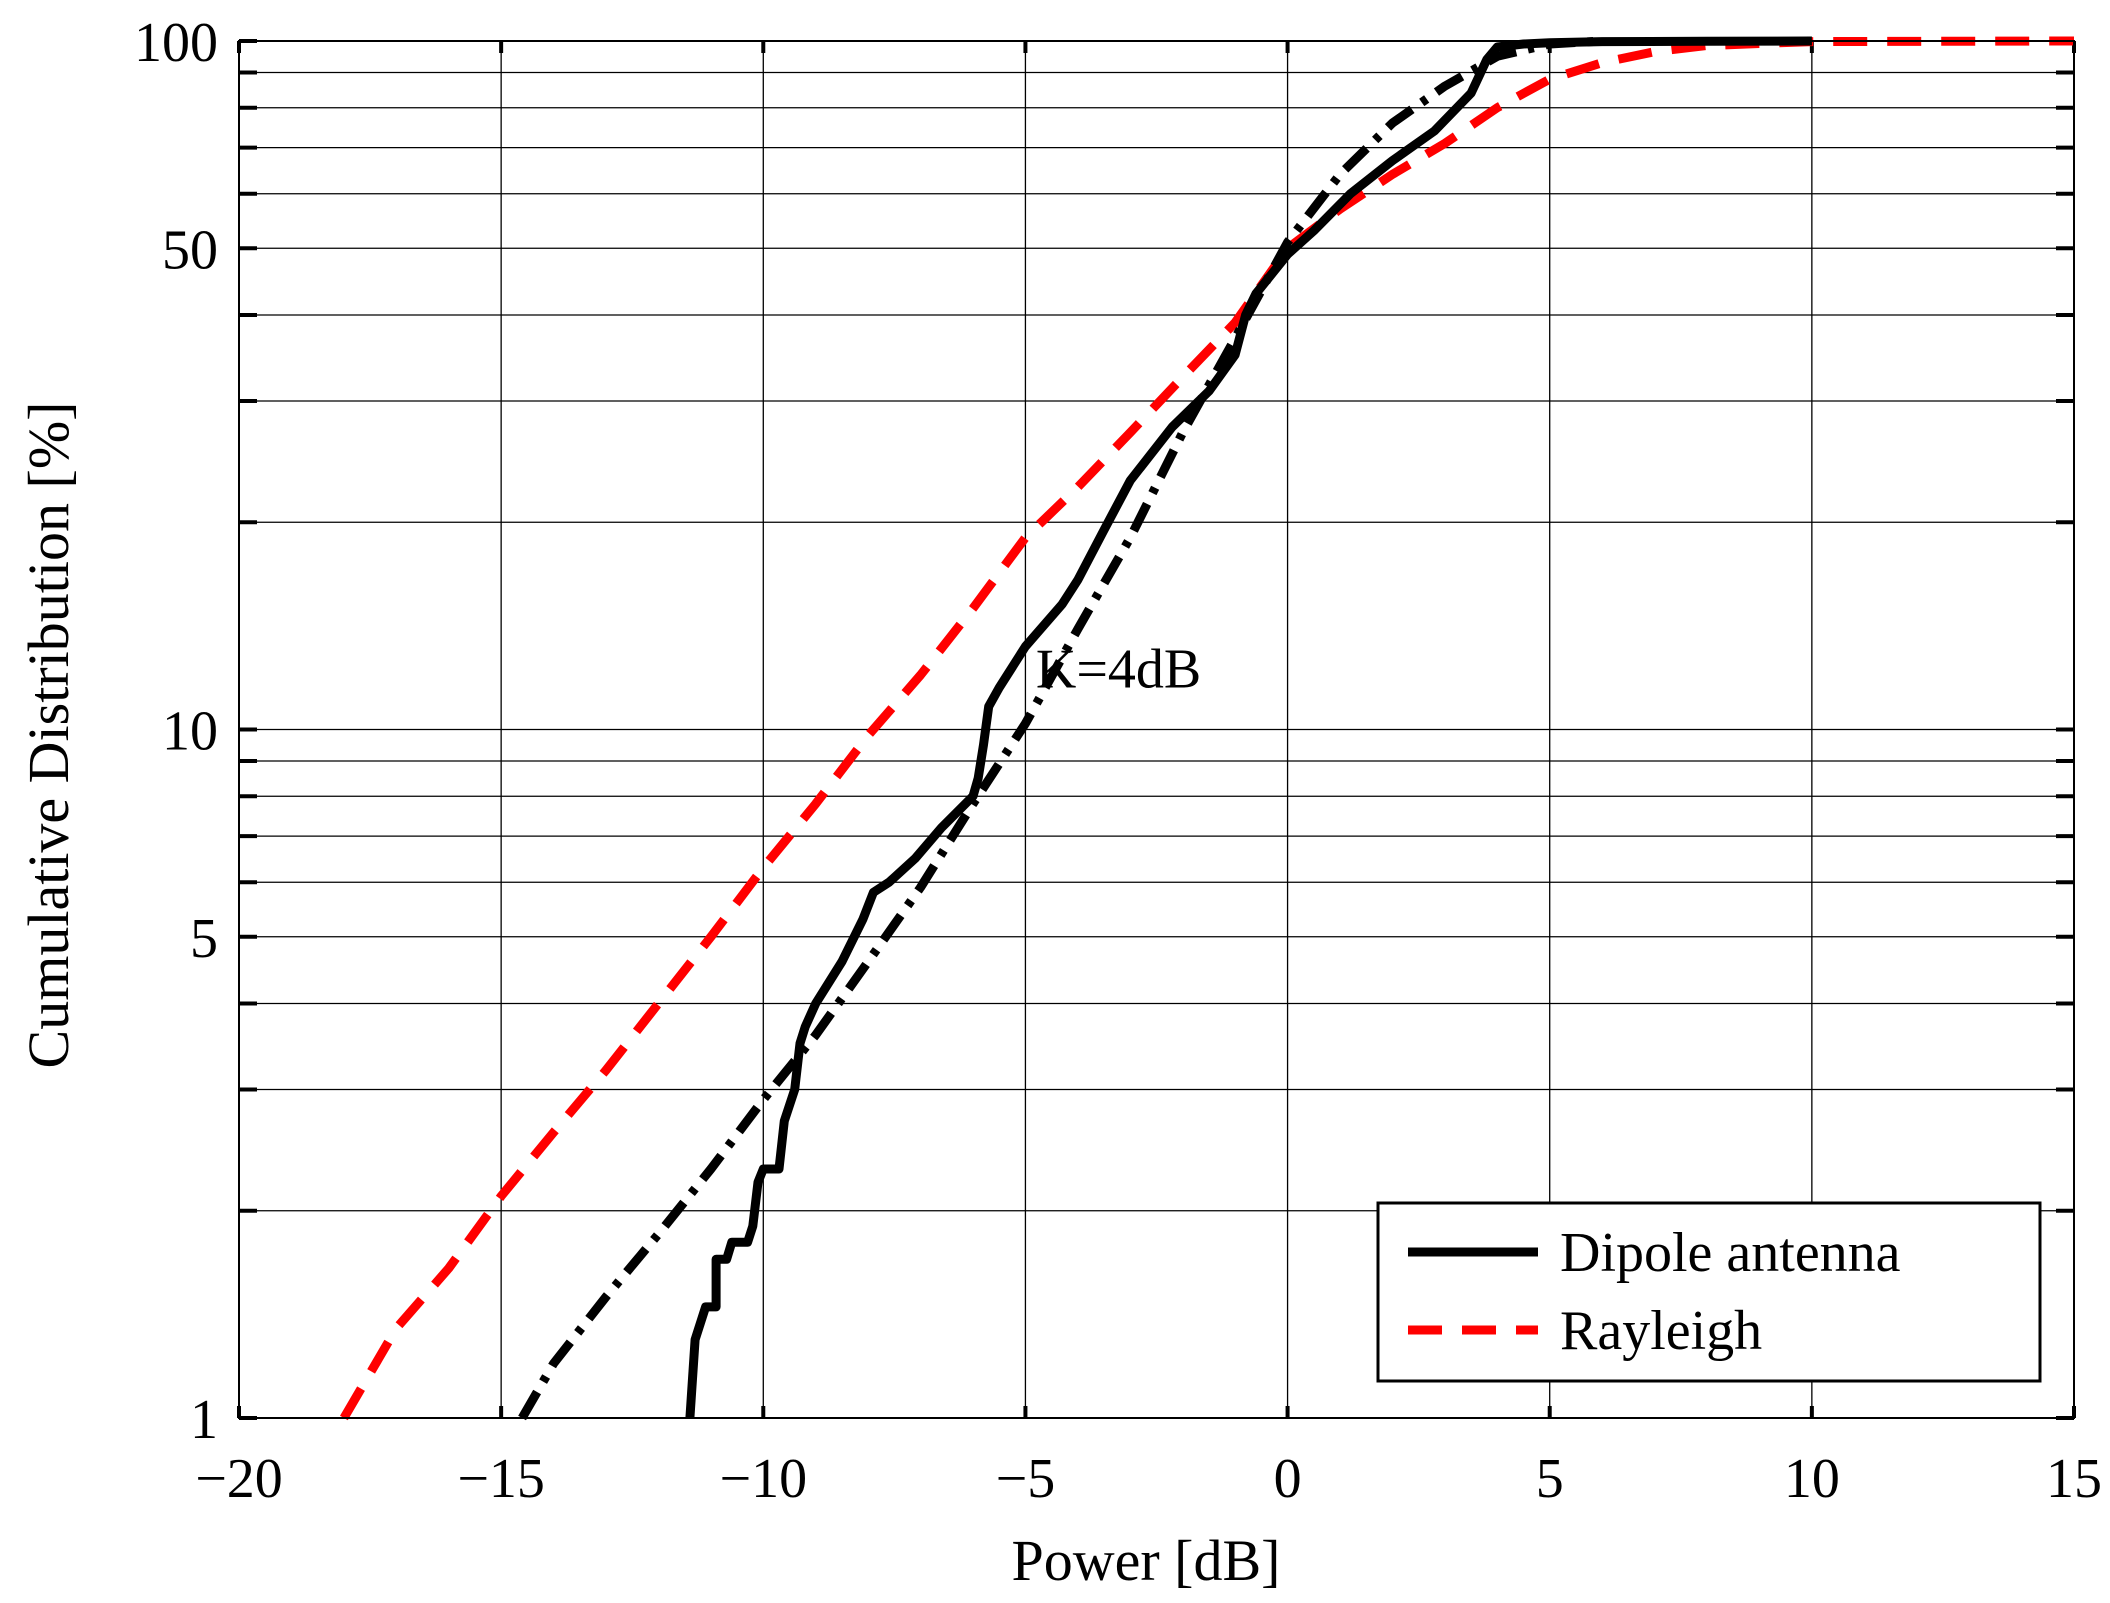 This screenshot has width=2110, height=1603. Describe the element at coordinates (1550, 1479) in the screenshot. I see `x-tick-label: 5` at that location.